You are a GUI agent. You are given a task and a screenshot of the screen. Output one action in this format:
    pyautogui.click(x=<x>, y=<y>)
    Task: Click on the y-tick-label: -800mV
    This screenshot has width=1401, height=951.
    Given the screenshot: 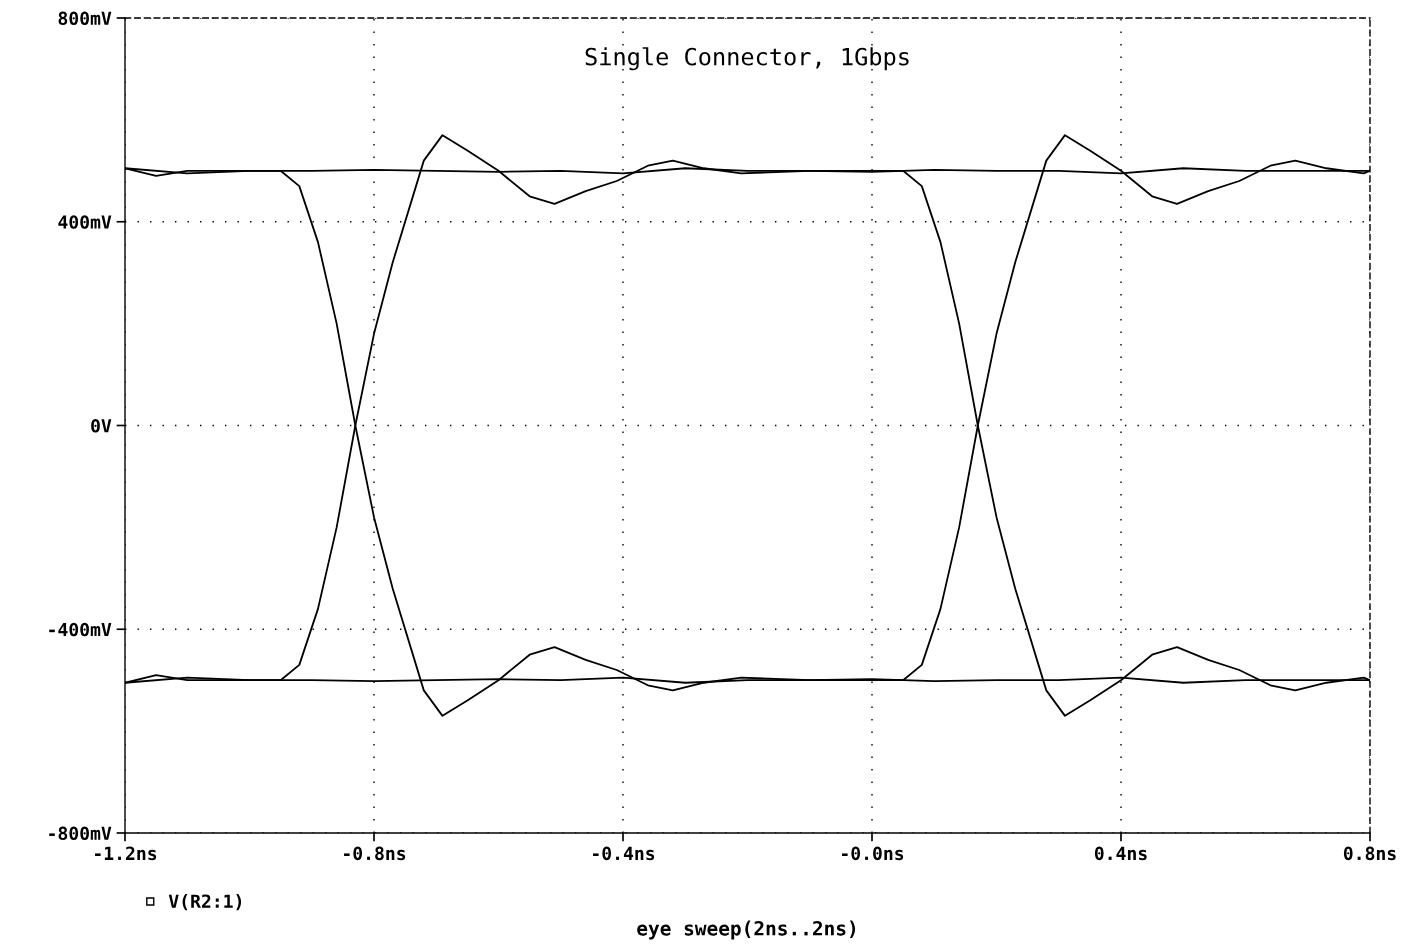 What is the action you would take?
    pyautogui.click(x=80, y=833)
    